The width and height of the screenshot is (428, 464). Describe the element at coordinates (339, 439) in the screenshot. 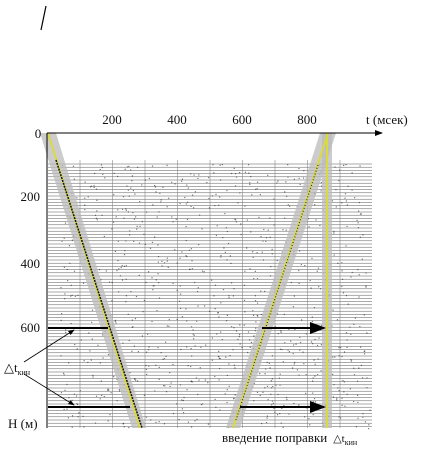

I see `delta-symbol: △t` at that location.